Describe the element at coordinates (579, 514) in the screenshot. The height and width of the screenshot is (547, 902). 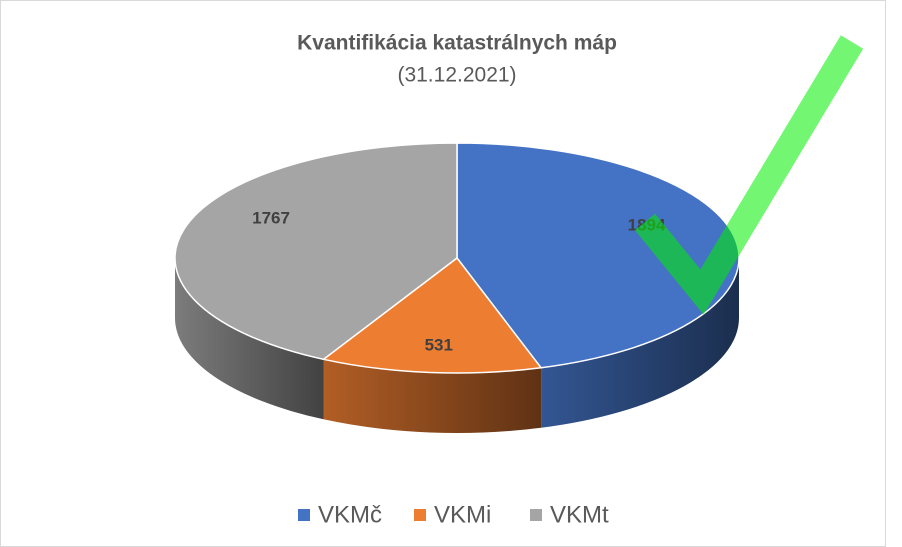
I see `legend-label: VKMt` at that location.